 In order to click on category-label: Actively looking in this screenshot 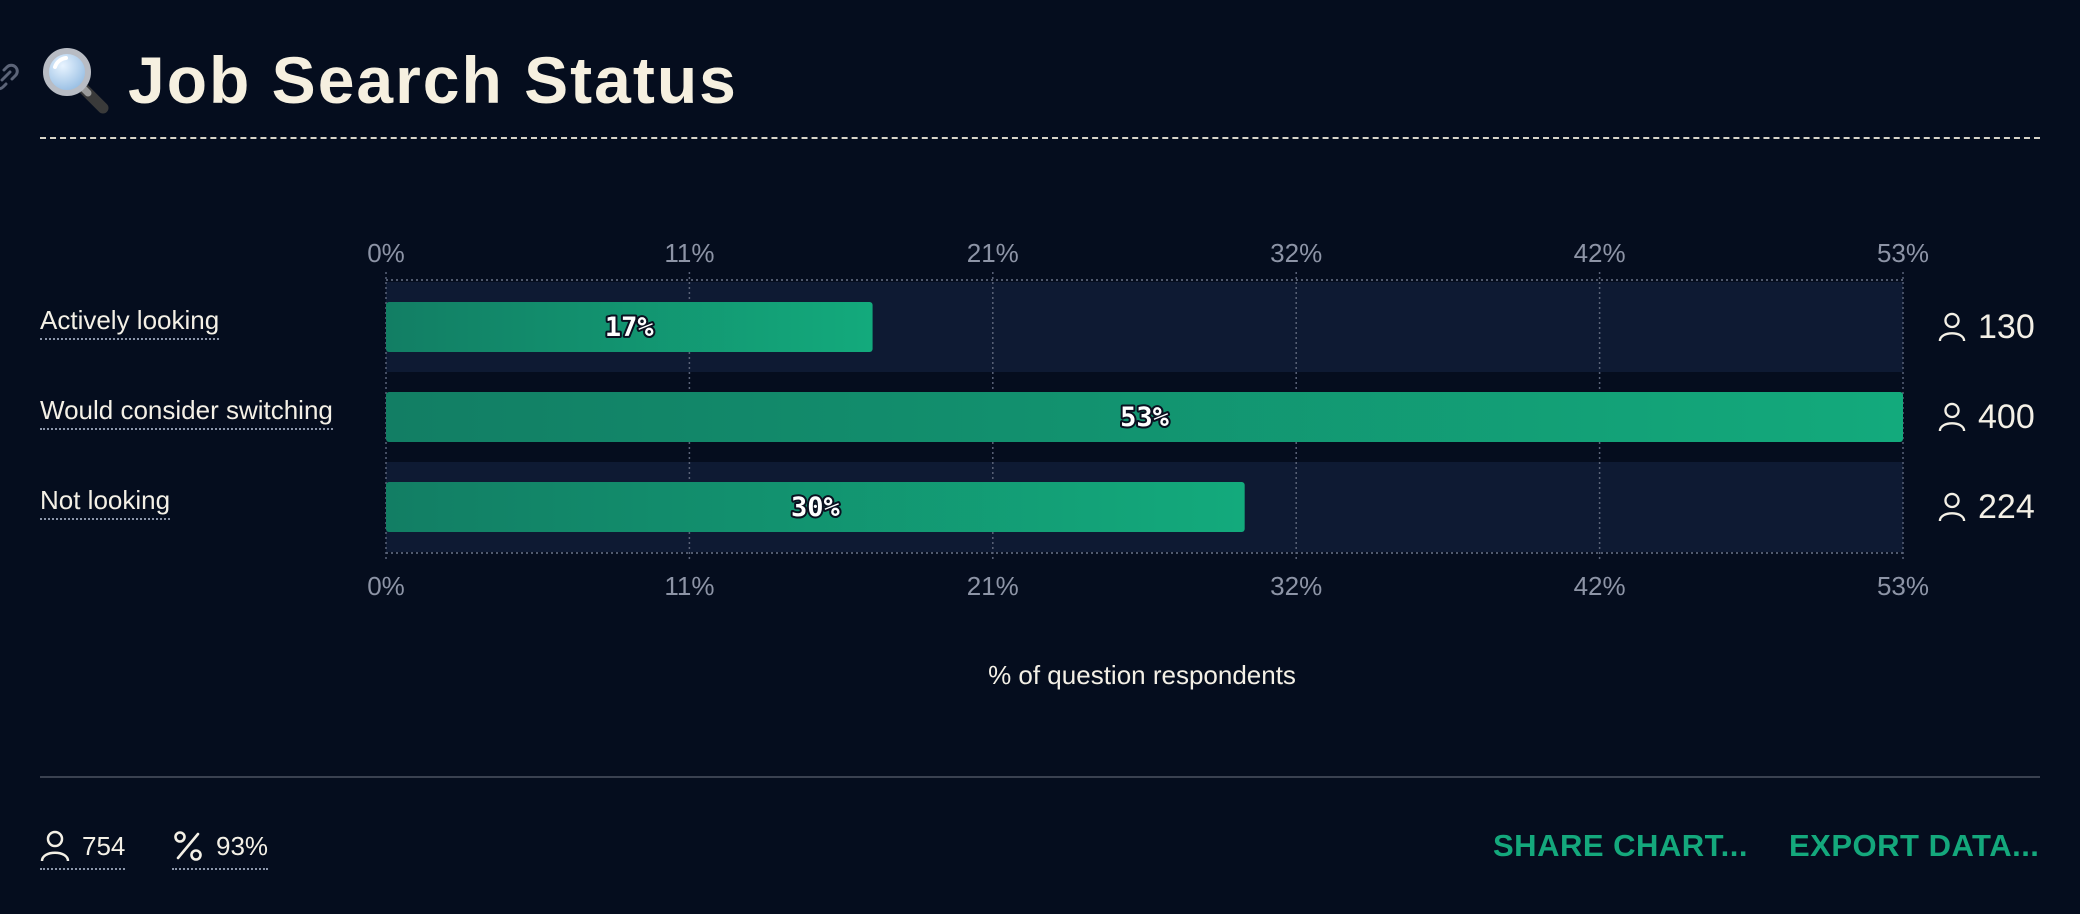, I will do `click(130, 322)`.